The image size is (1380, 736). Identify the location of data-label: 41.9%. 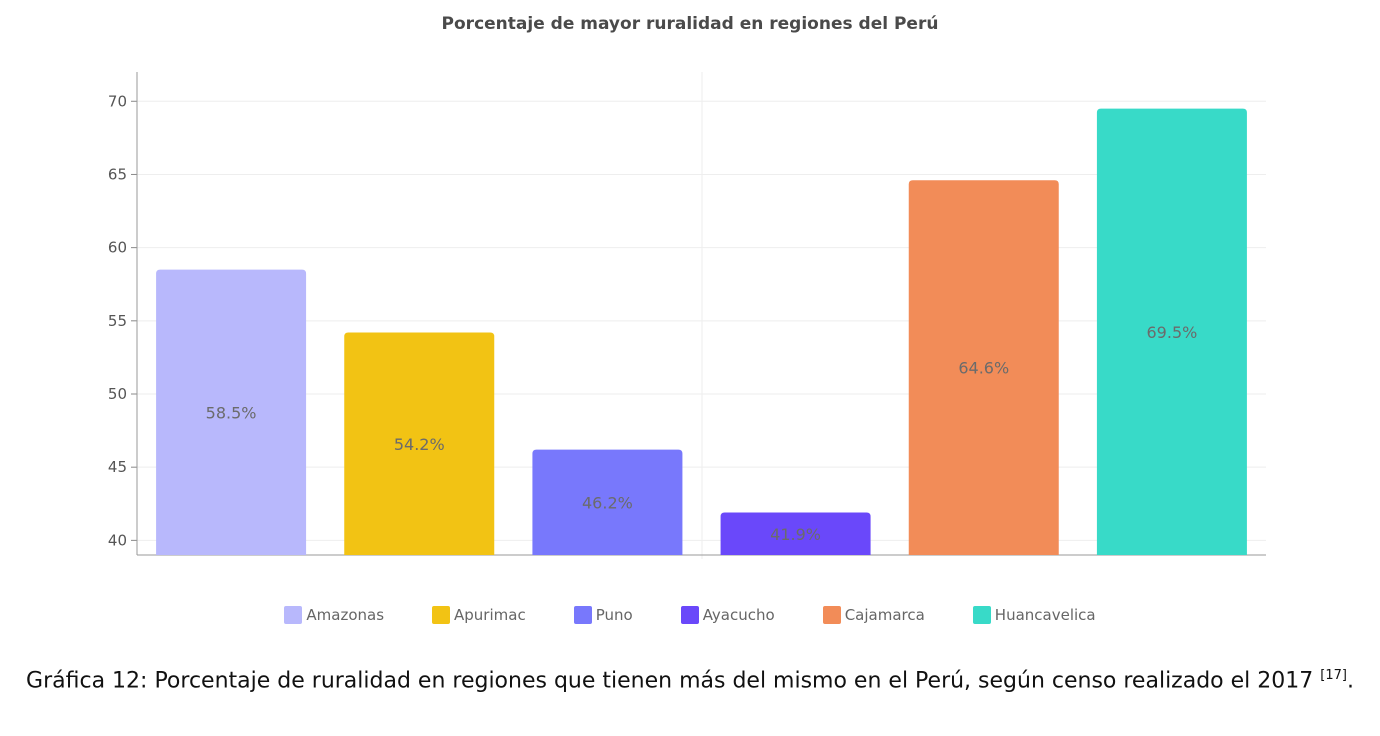
(795, 534).